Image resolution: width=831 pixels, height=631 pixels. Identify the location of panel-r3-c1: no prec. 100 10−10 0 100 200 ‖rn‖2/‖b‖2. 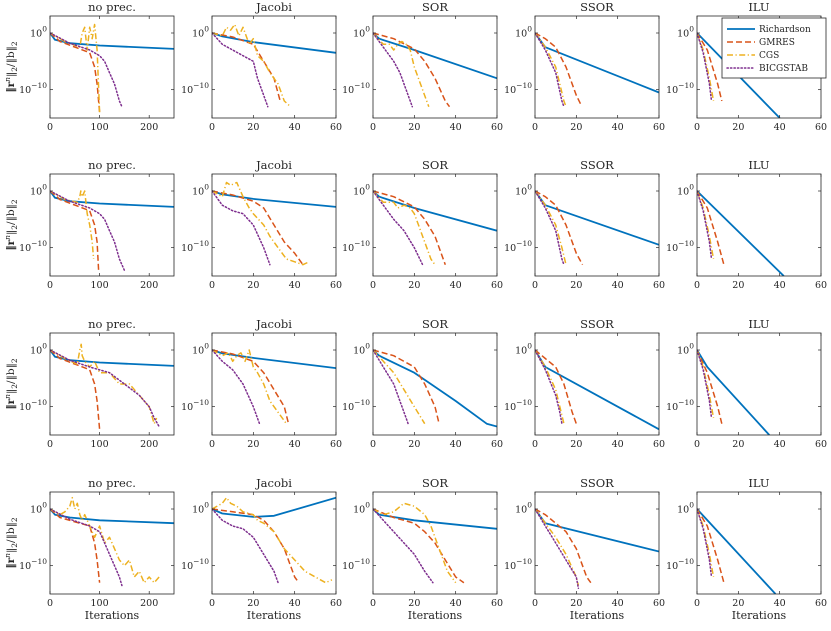
(89, 383).